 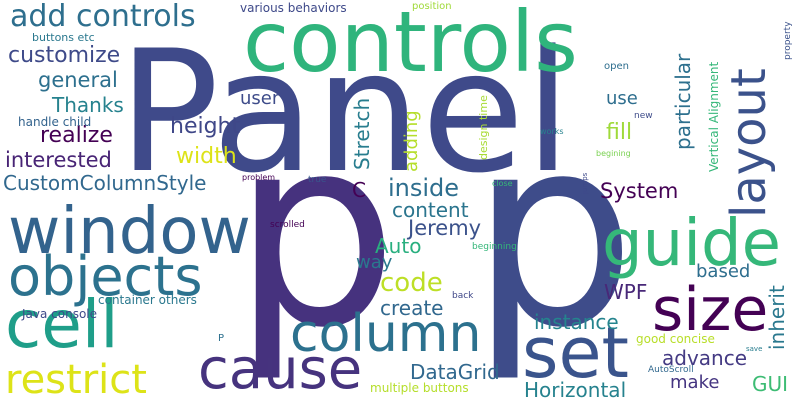 I want to click on word-jeremy: Jeremy, so click(x=445, y=228).